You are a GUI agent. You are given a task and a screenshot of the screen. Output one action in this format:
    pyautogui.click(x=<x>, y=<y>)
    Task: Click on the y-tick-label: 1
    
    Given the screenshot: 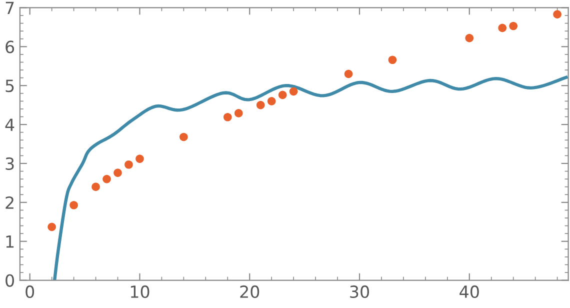 What is the action you would take?
    pyautogui.click(x=10, y=242)
    